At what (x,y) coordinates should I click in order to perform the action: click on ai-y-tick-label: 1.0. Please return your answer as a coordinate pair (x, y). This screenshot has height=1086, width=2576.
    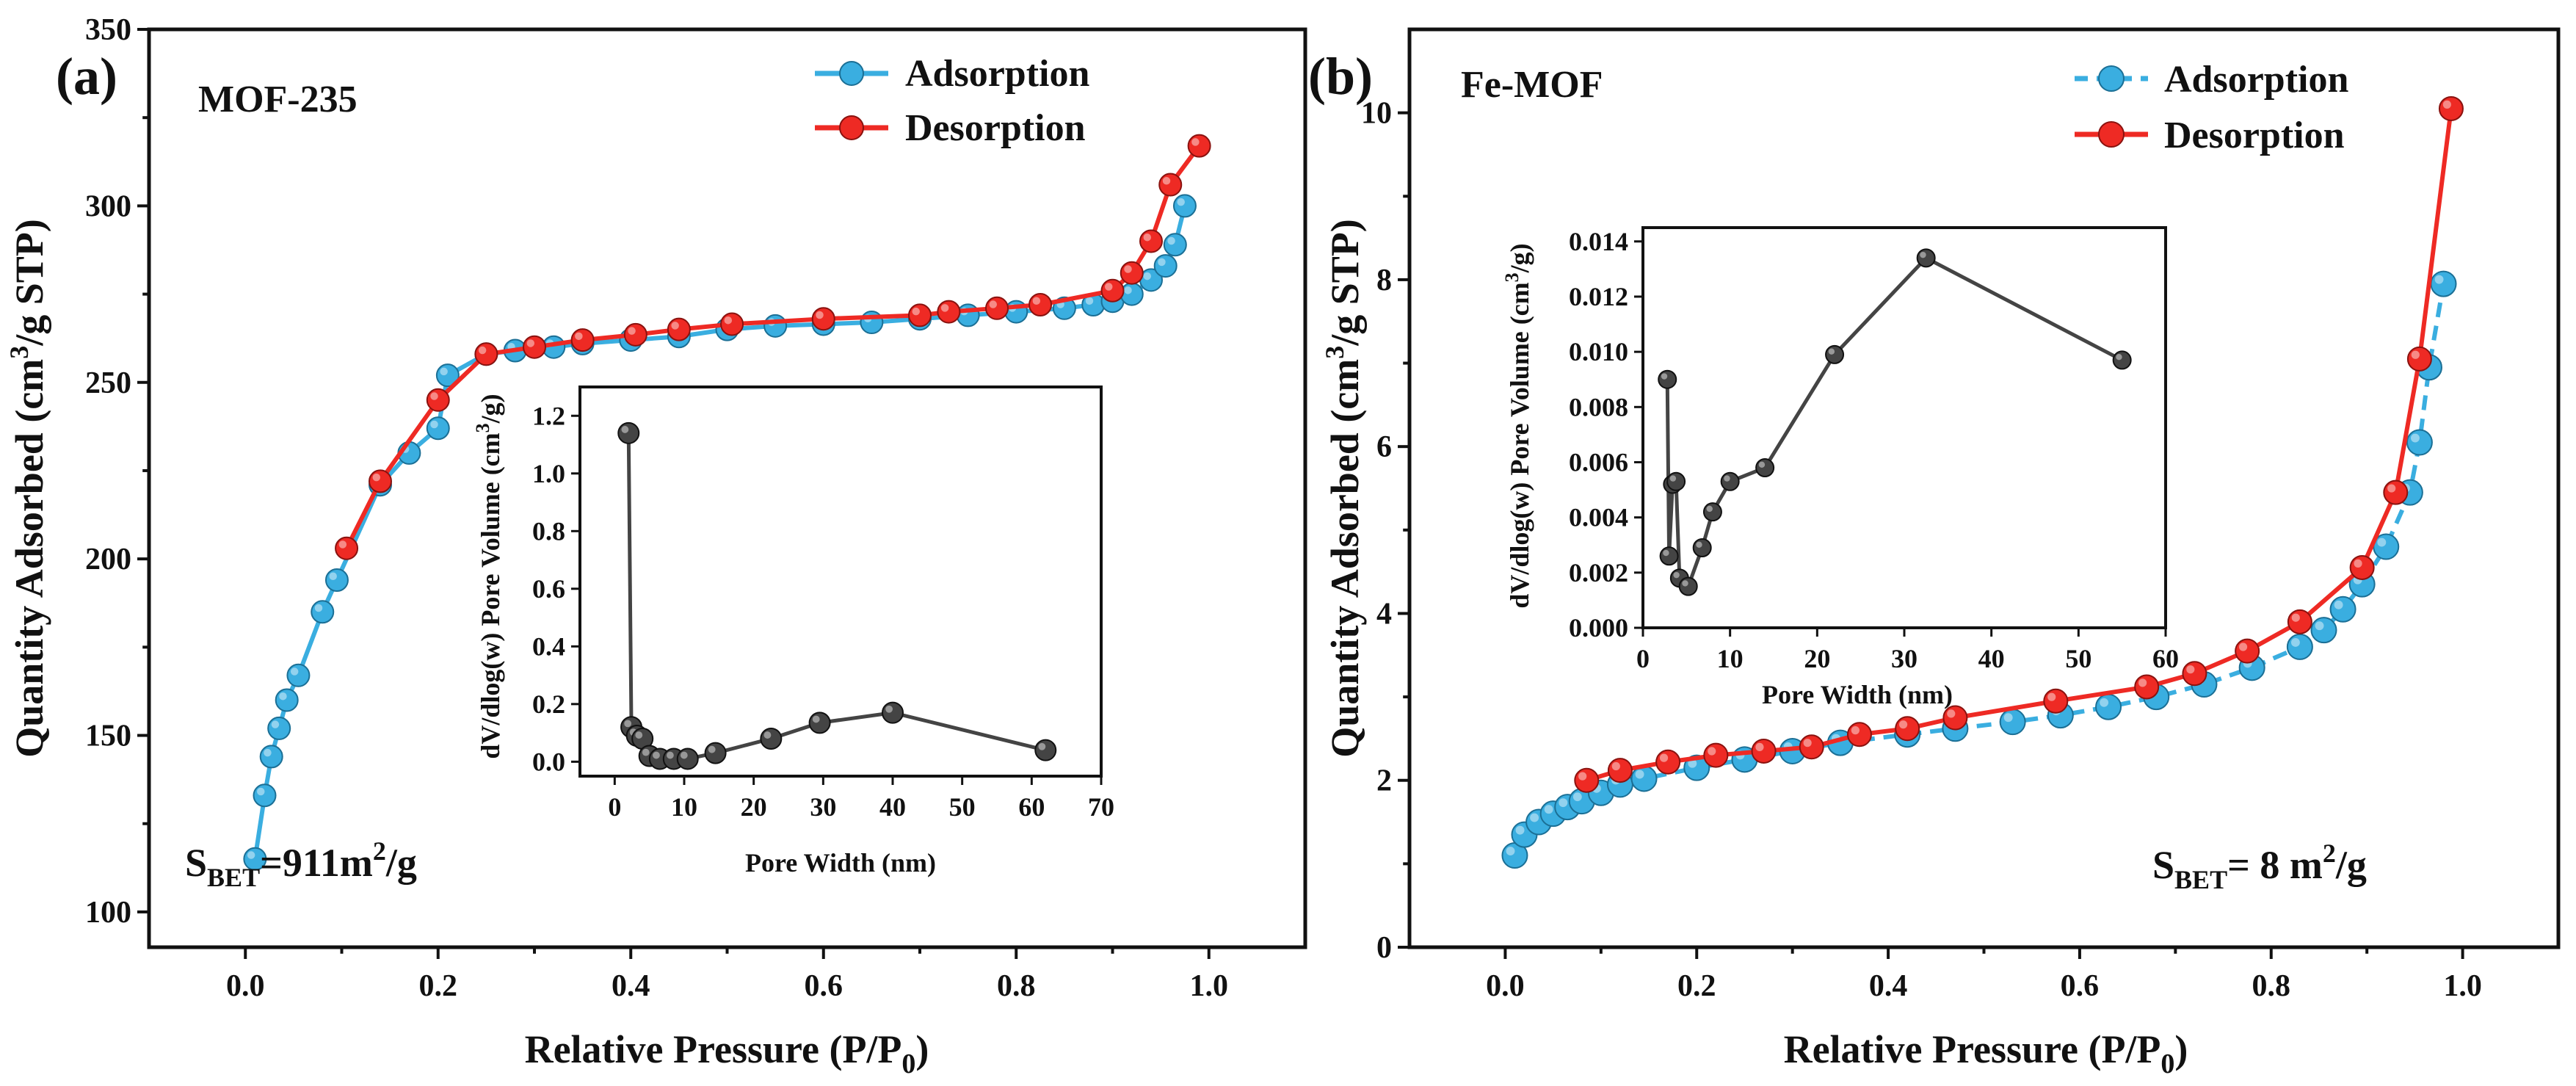
    Looking at the image, I should click on (548, 473).